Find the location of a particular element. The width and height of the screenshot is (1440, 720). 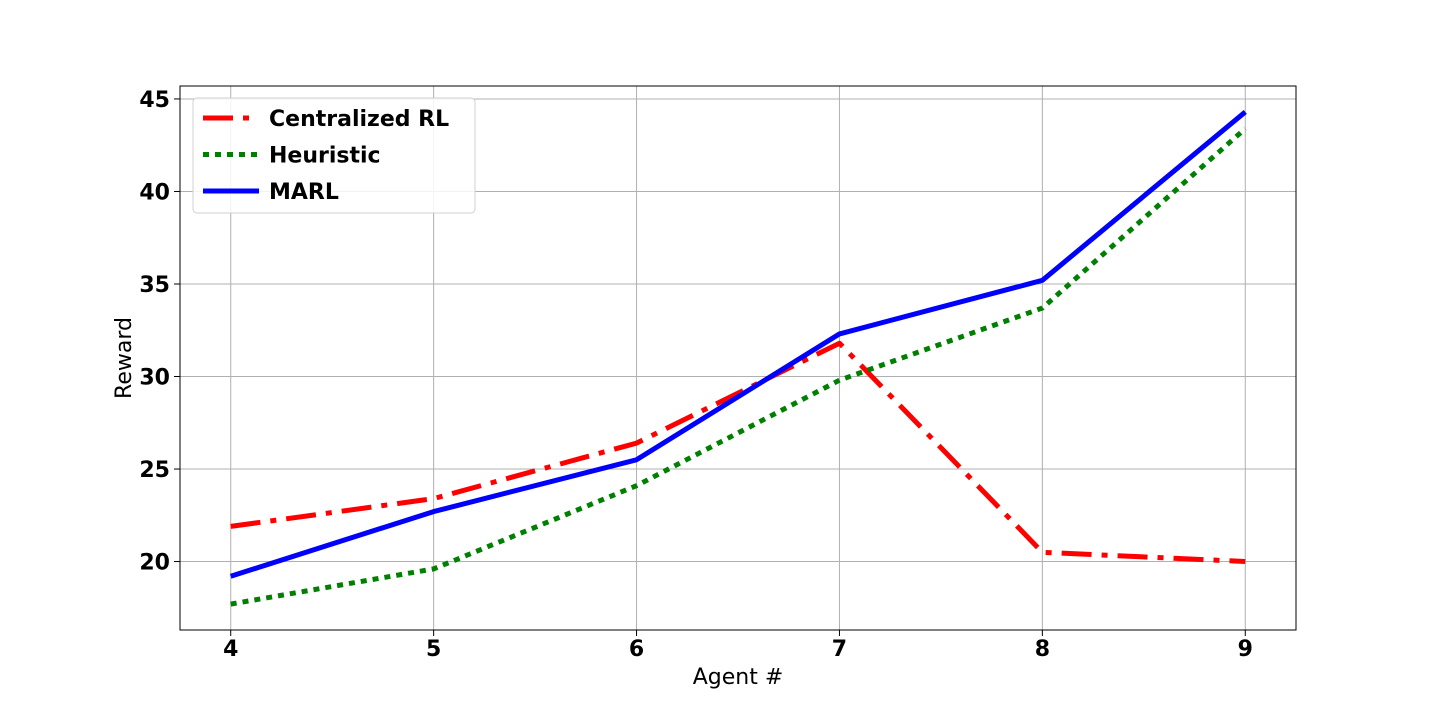

y-tick-label: 35 is located at coordinates (154, 285).